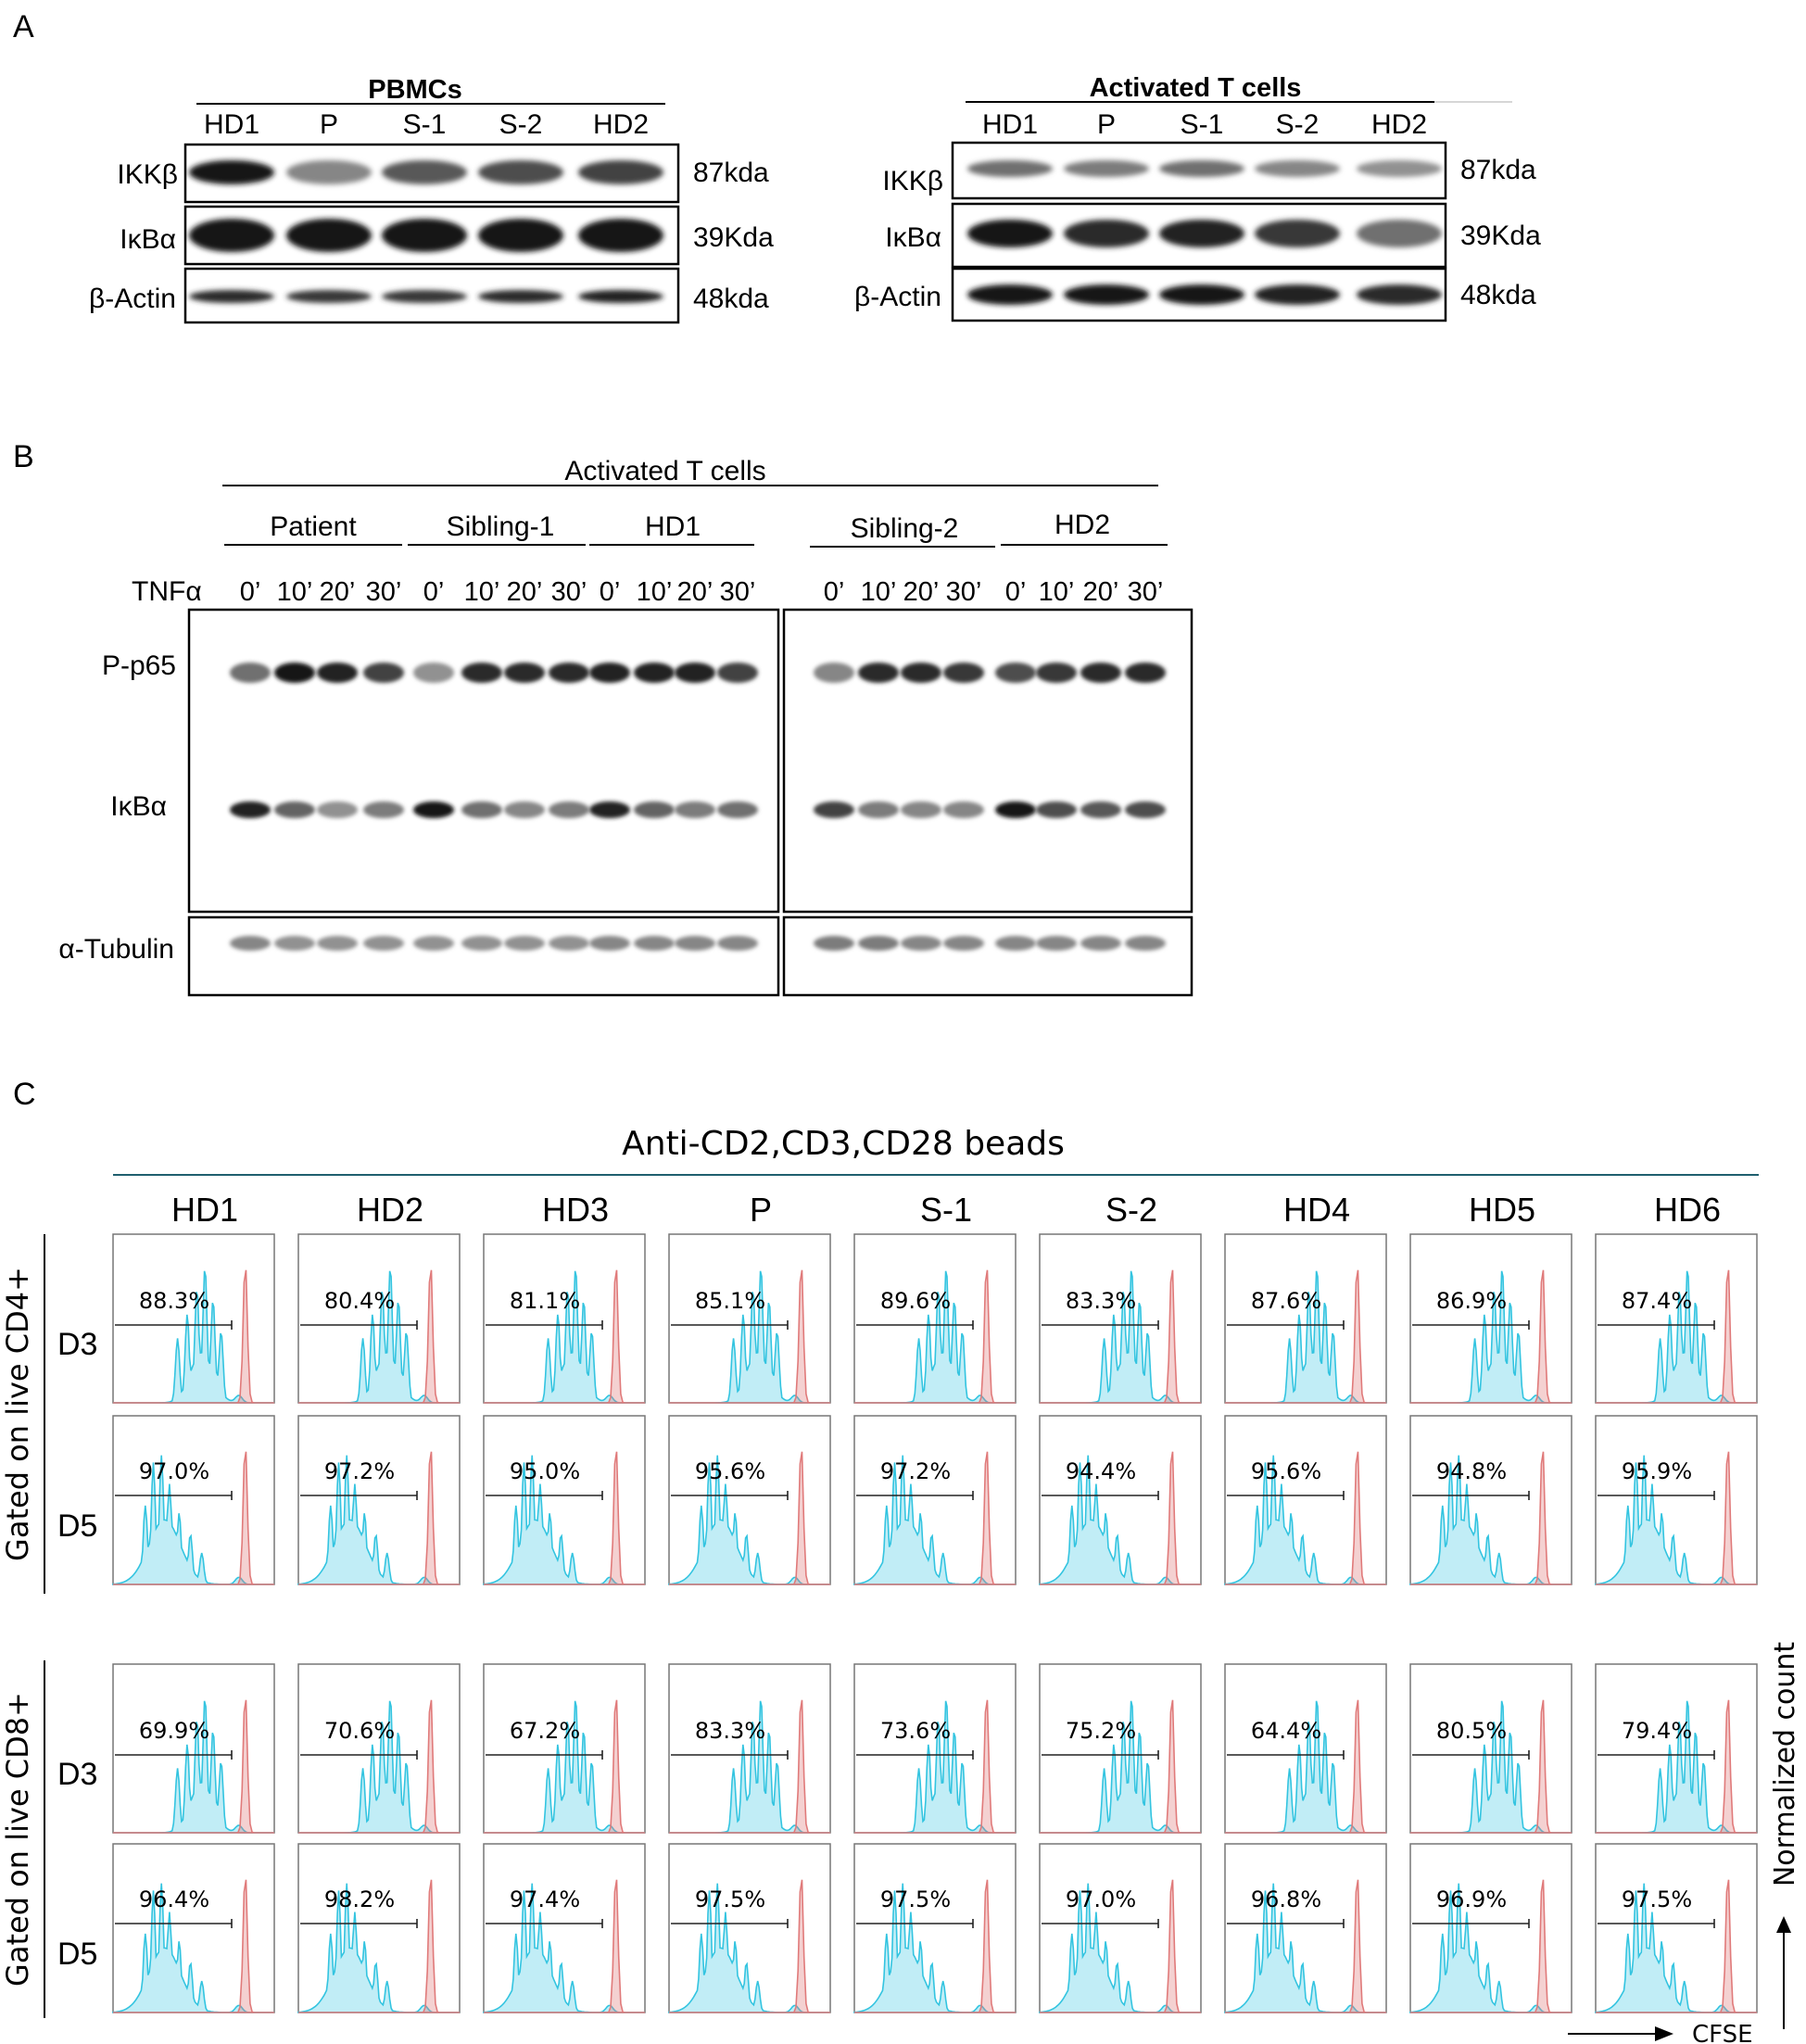 The height and width of the screenshot is (2044, 1806). What do you see at coordinates (1500, 236) in the screenshot?
I see `size-label: 39Kda` at bounding box center [1500, 236].